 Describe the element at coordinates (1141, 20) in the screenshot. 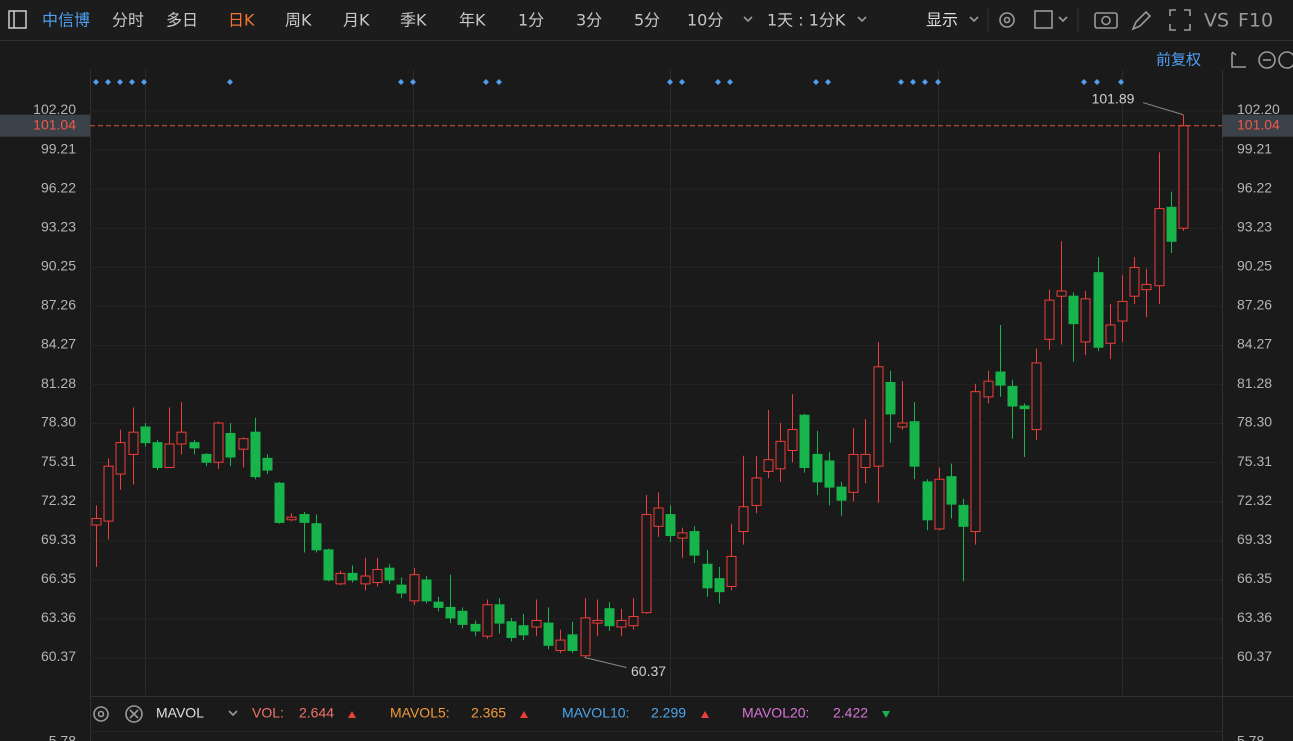

I see `draw-icon` at that location.